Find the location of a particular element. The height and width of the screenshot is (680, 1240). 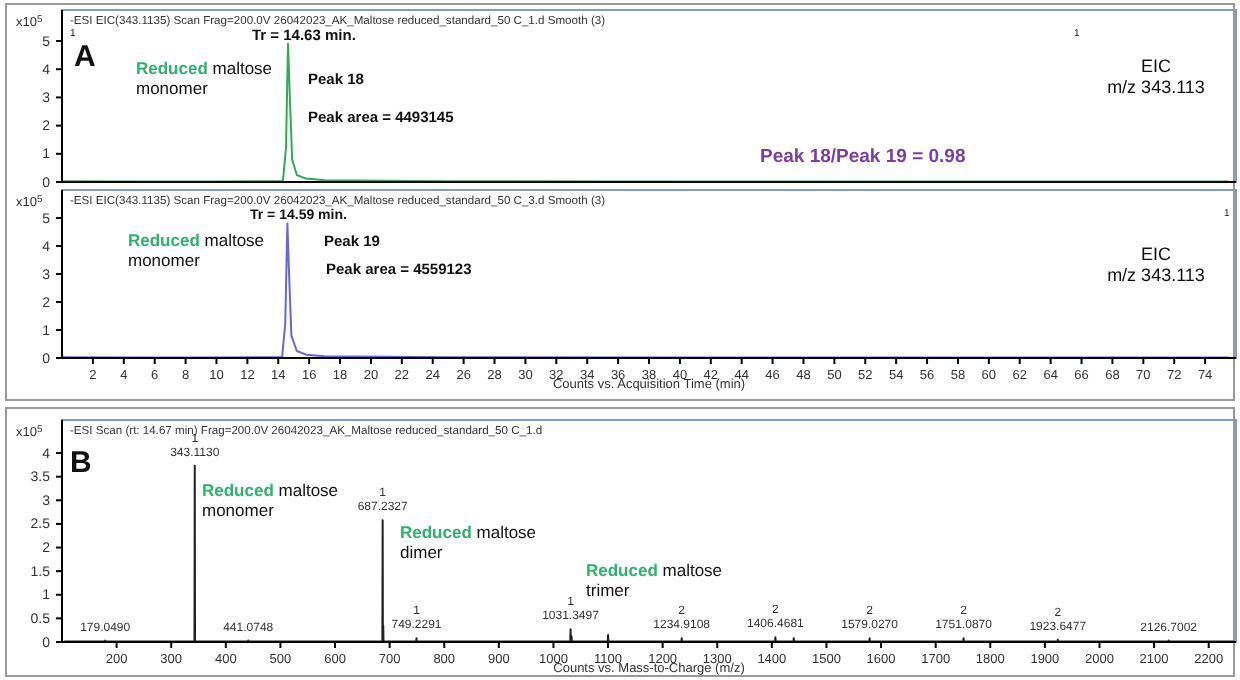

annotation: A is located at coordinates (85, 57).